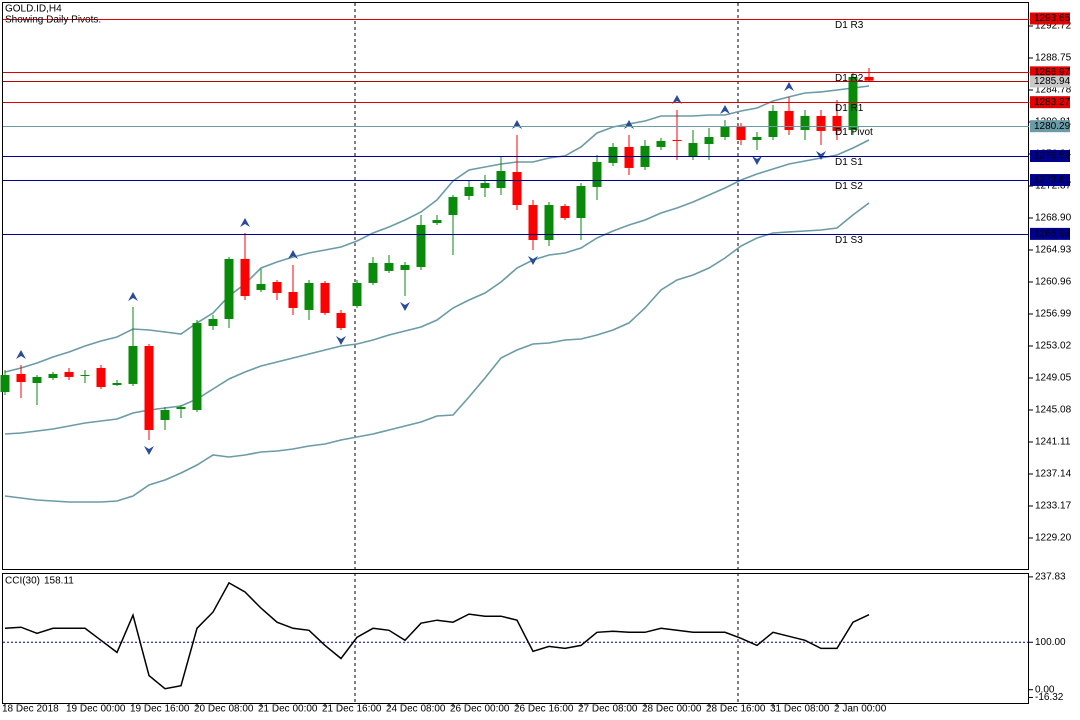  Describe the element at coordinates (800, 709) in the screenshot. I see `x-tick-label: 31 Dec 08:00` at that location.